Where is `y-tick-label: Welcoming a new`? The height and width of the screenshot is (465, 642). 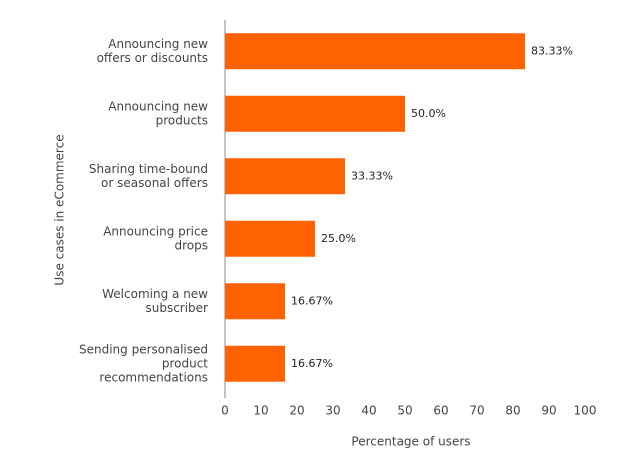
y-tick-label: Welcoming a new is located at coordinates (155, 294).